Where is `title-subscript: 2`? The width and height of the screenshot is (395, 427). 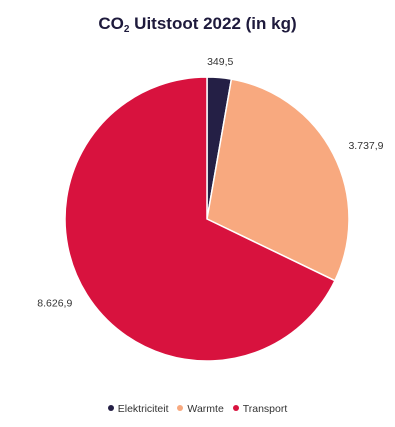 title-subscript: 2 is located at coordinates (126, 29).